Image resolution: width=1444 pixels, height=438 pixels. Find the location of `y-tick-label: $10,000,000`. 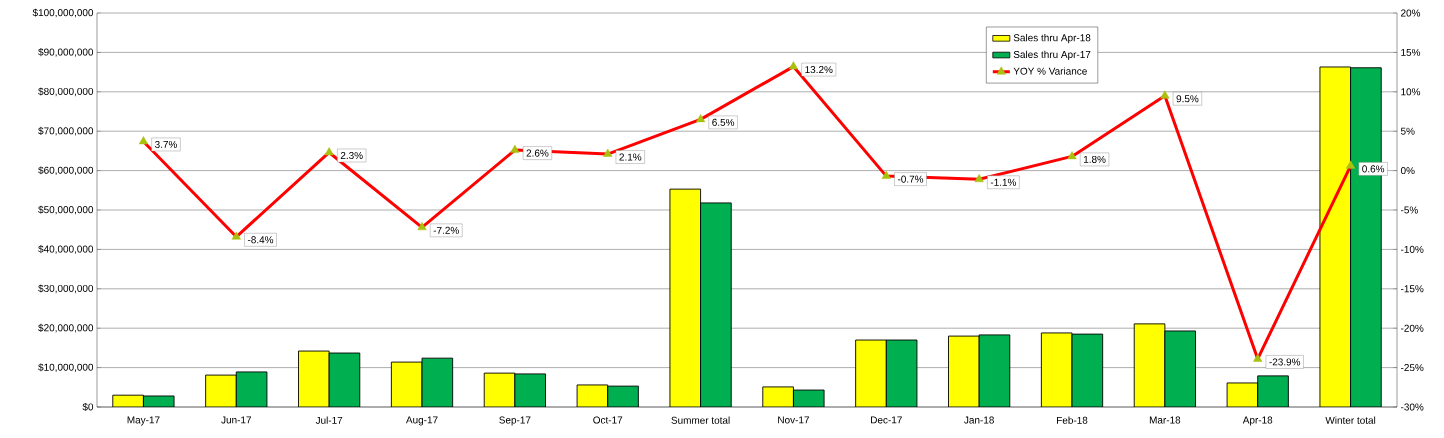

y-tick-label: $10,000,000 is located at coordinates (66, 367).